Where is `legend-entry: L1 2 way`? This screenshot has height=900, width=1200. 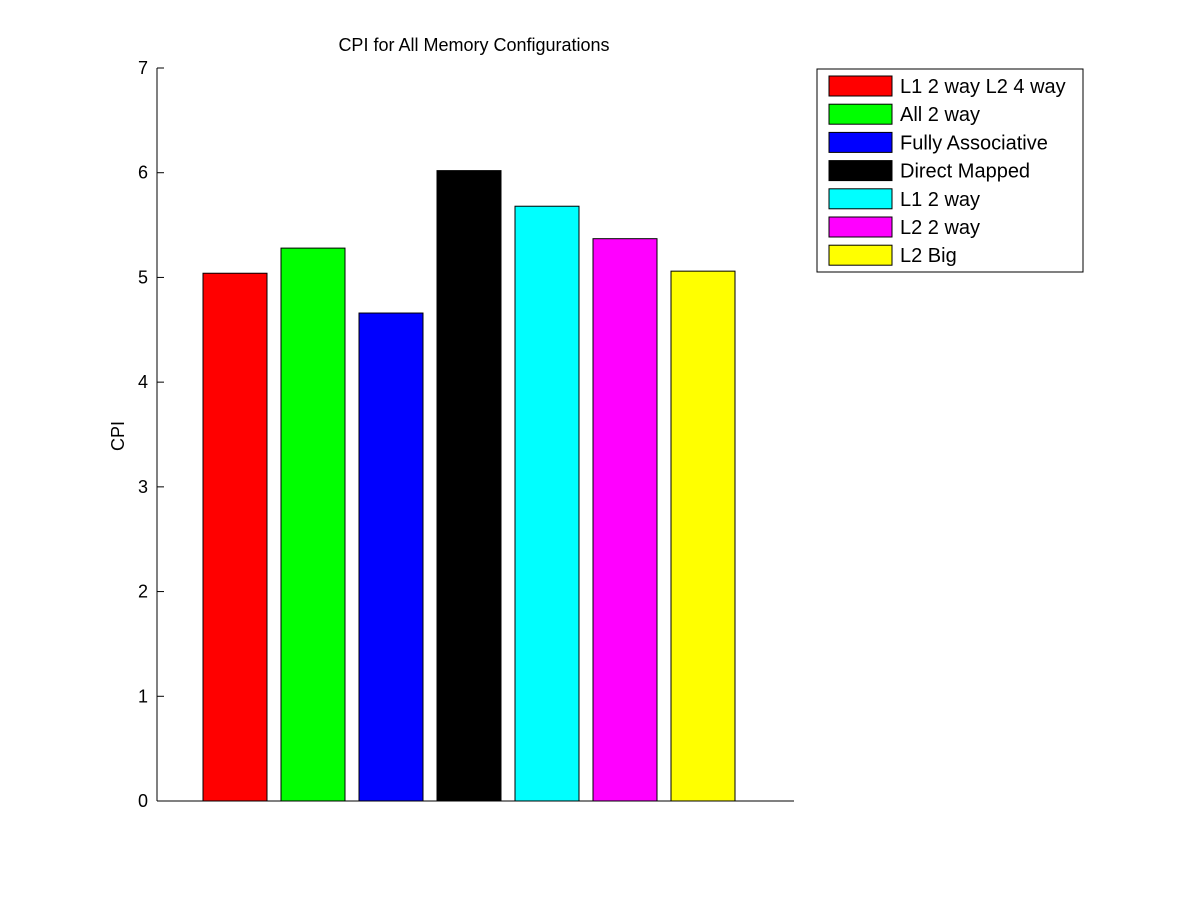
legend-entry: L1 2 way is located at coordinates (904, 199).